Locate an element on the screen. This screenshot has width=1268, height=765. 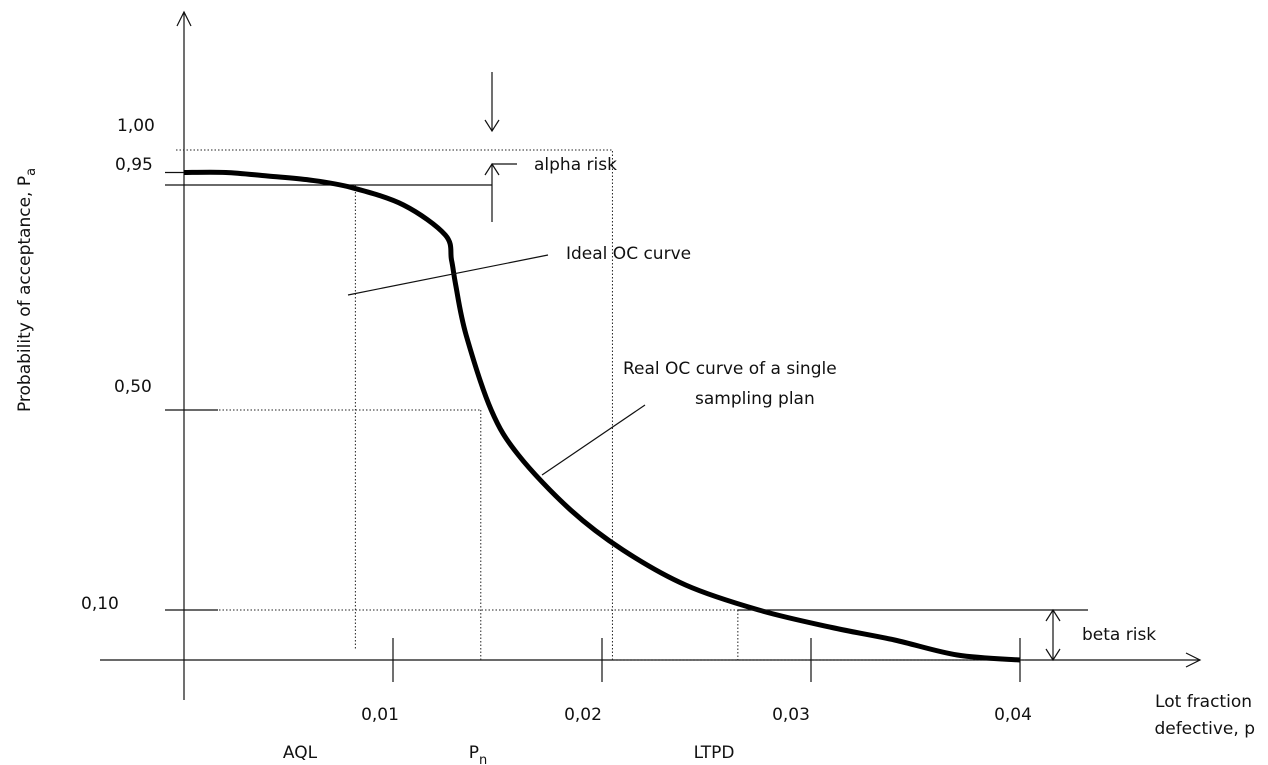
alpha-risk-label: alpha risk is located at coordinates (575, 165).